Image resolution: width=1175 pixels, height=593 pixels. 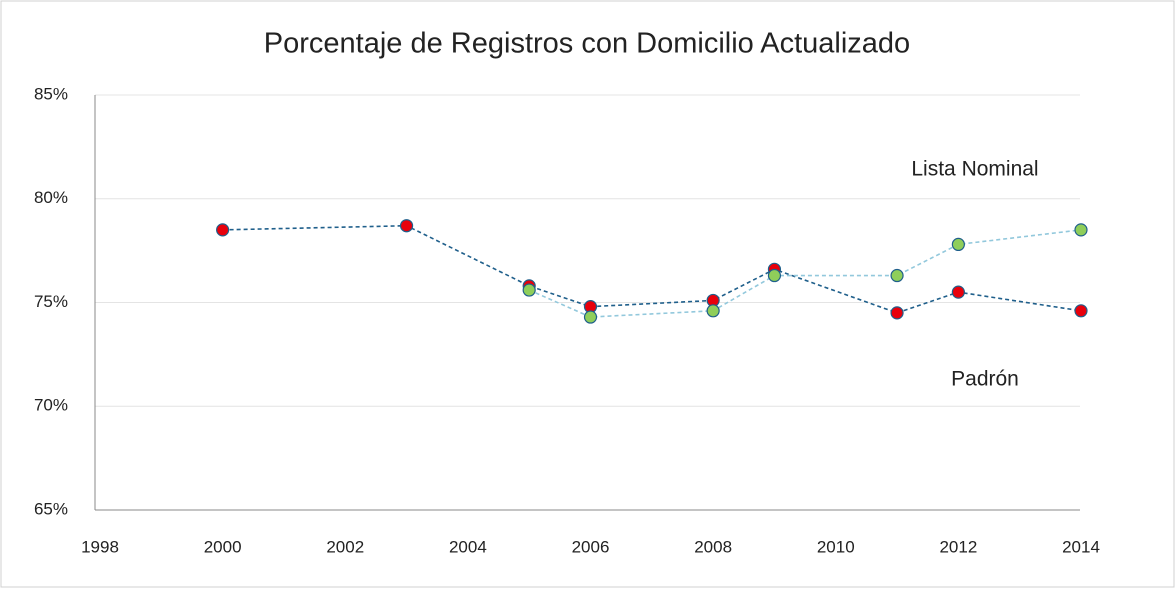 I want to click on x-tick-label: 2000, so click(x=223, y=546).